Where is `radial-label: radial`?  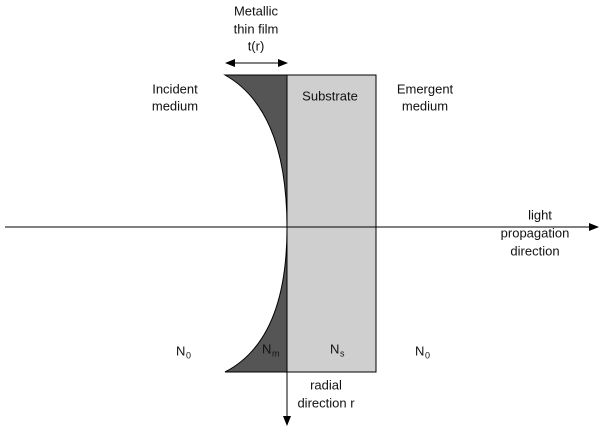 radial-label: radial is located at coordinates (326, 384).